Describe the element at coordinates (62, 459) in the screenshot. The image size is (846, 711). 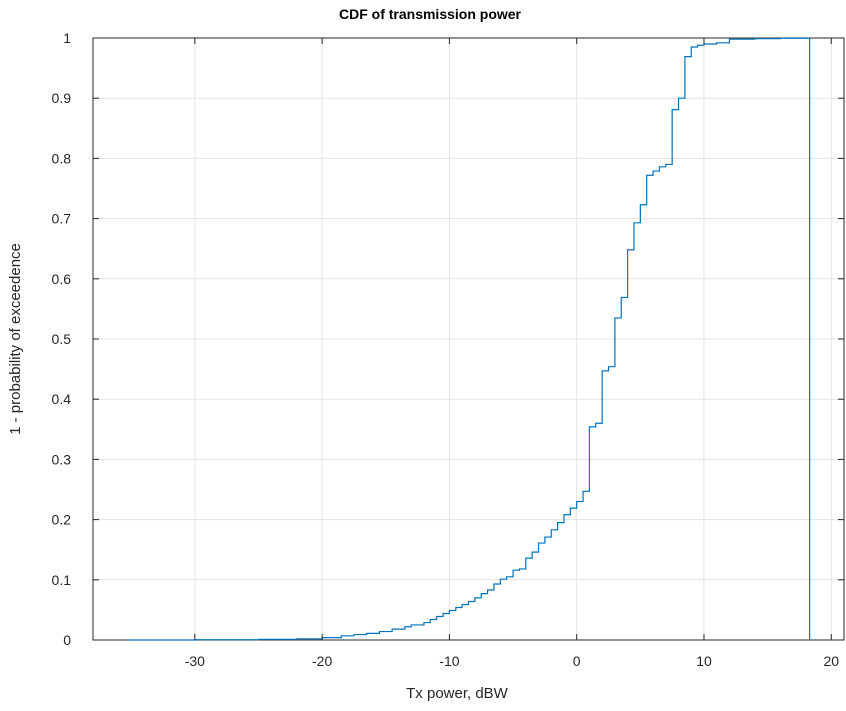
I see `y-tick-label: 0.3` at that location.